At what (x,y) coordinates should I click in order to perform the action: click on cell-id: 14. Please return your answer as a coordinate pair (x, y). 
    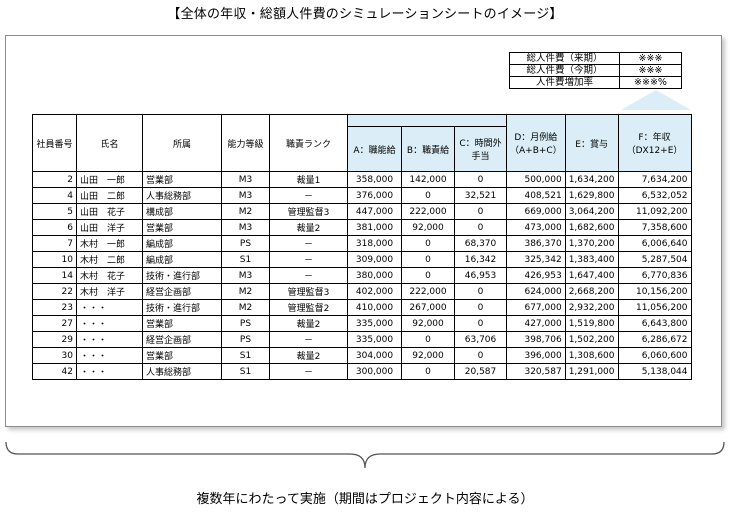
    Looking at the image, I should click on (54, 275).